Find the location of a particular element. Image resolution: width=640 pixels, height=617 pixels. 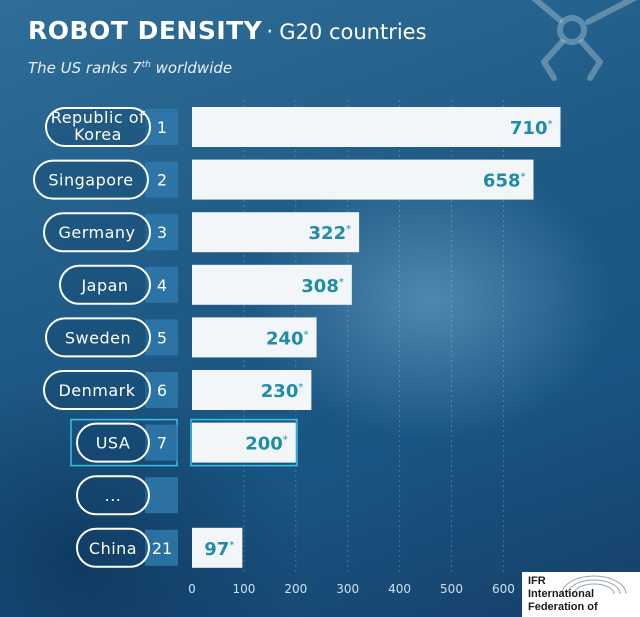

title-main: ROBOT DENSITY is located at coordinates (145, 30).